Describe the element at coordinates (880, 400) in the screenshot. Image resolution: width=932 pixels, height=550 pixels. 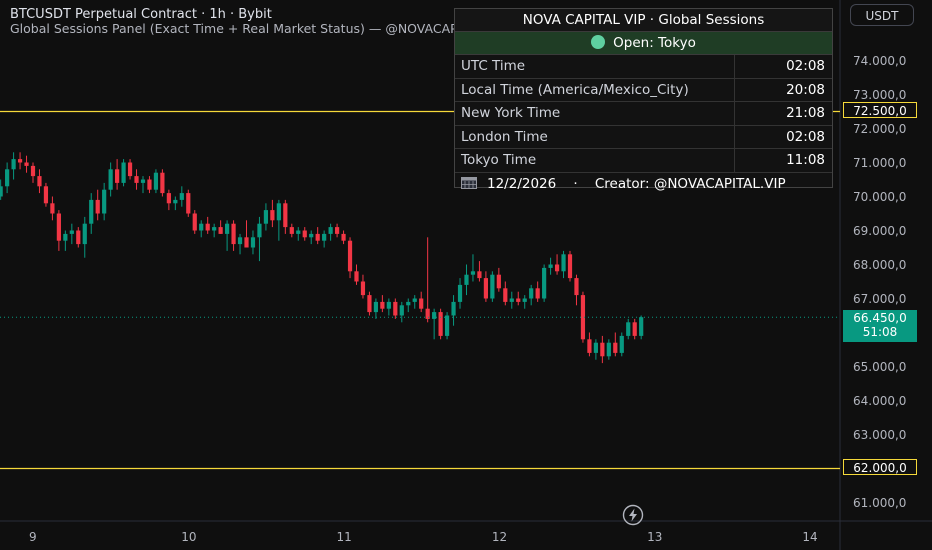
I see `y-tick-label: 64.000,0` at that location.